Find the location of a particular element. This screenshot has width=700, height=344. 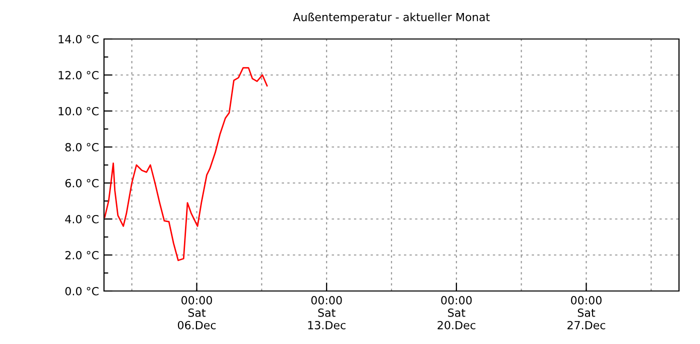

x-tick-label: 00:00 Sat 06.Dec is located at coordinates (197, 313).